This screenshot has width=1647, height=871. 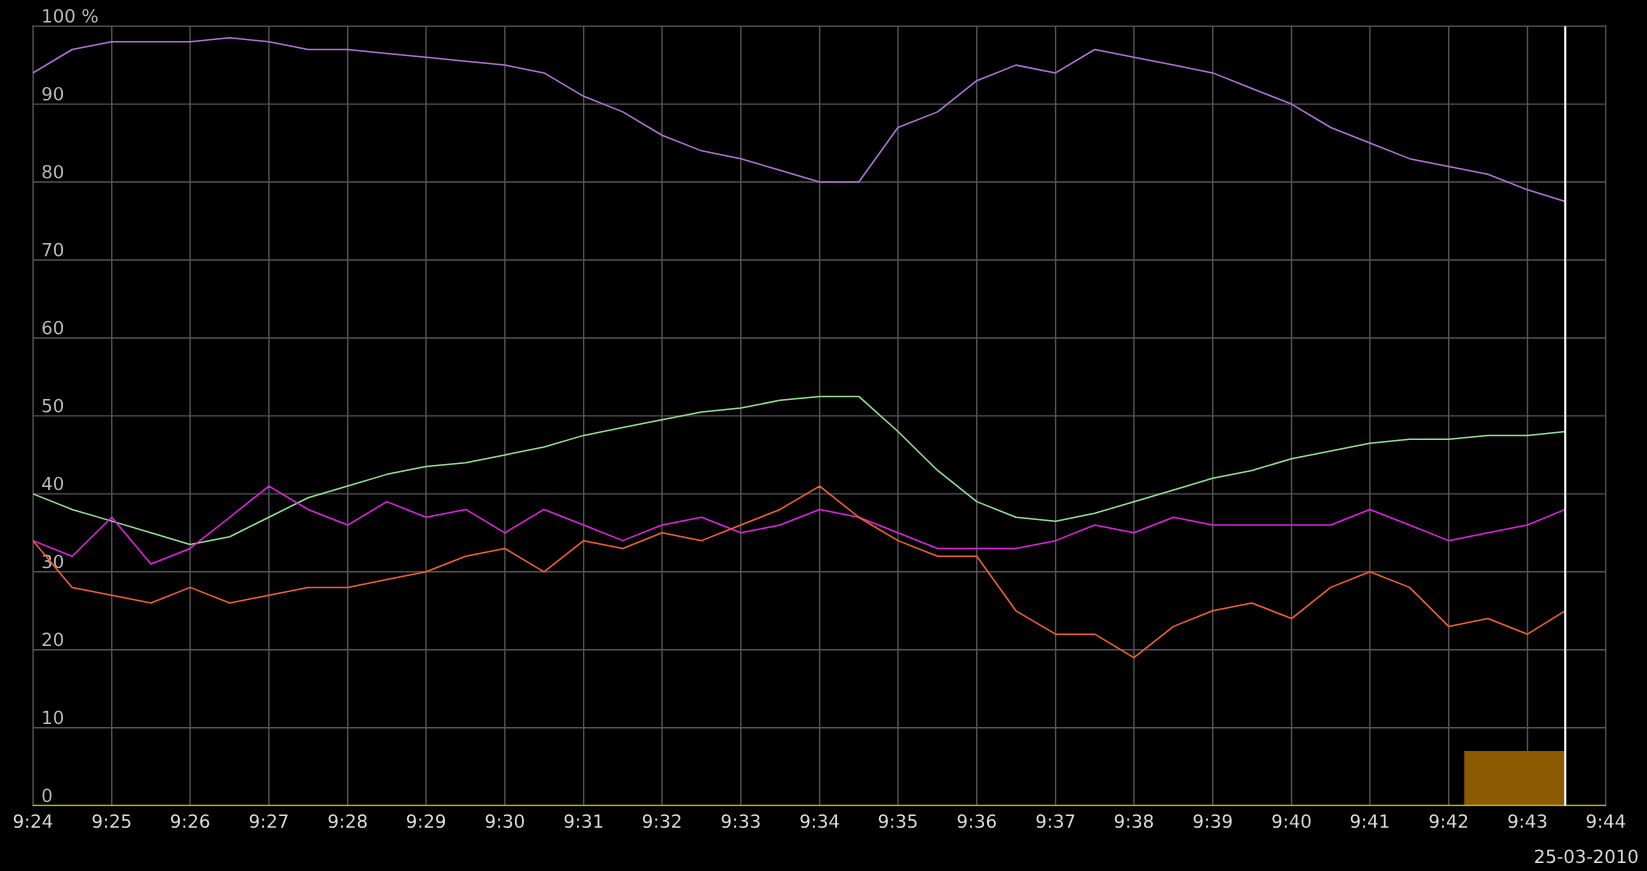 What do you see at coordinates (1606, 821) in the screenshot?
I see `x-tick-label: 9:44` at bounding box center [1606, 821].